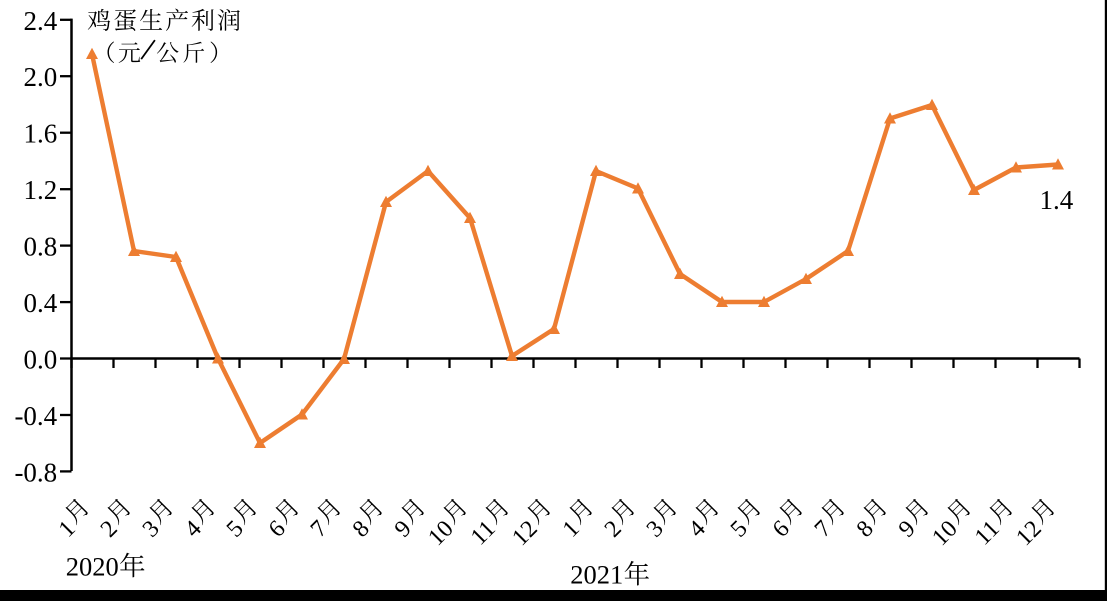  Describe the element at coordinates (40, 190) in the screenshot. I see `svg-text: 1.2` at that location.